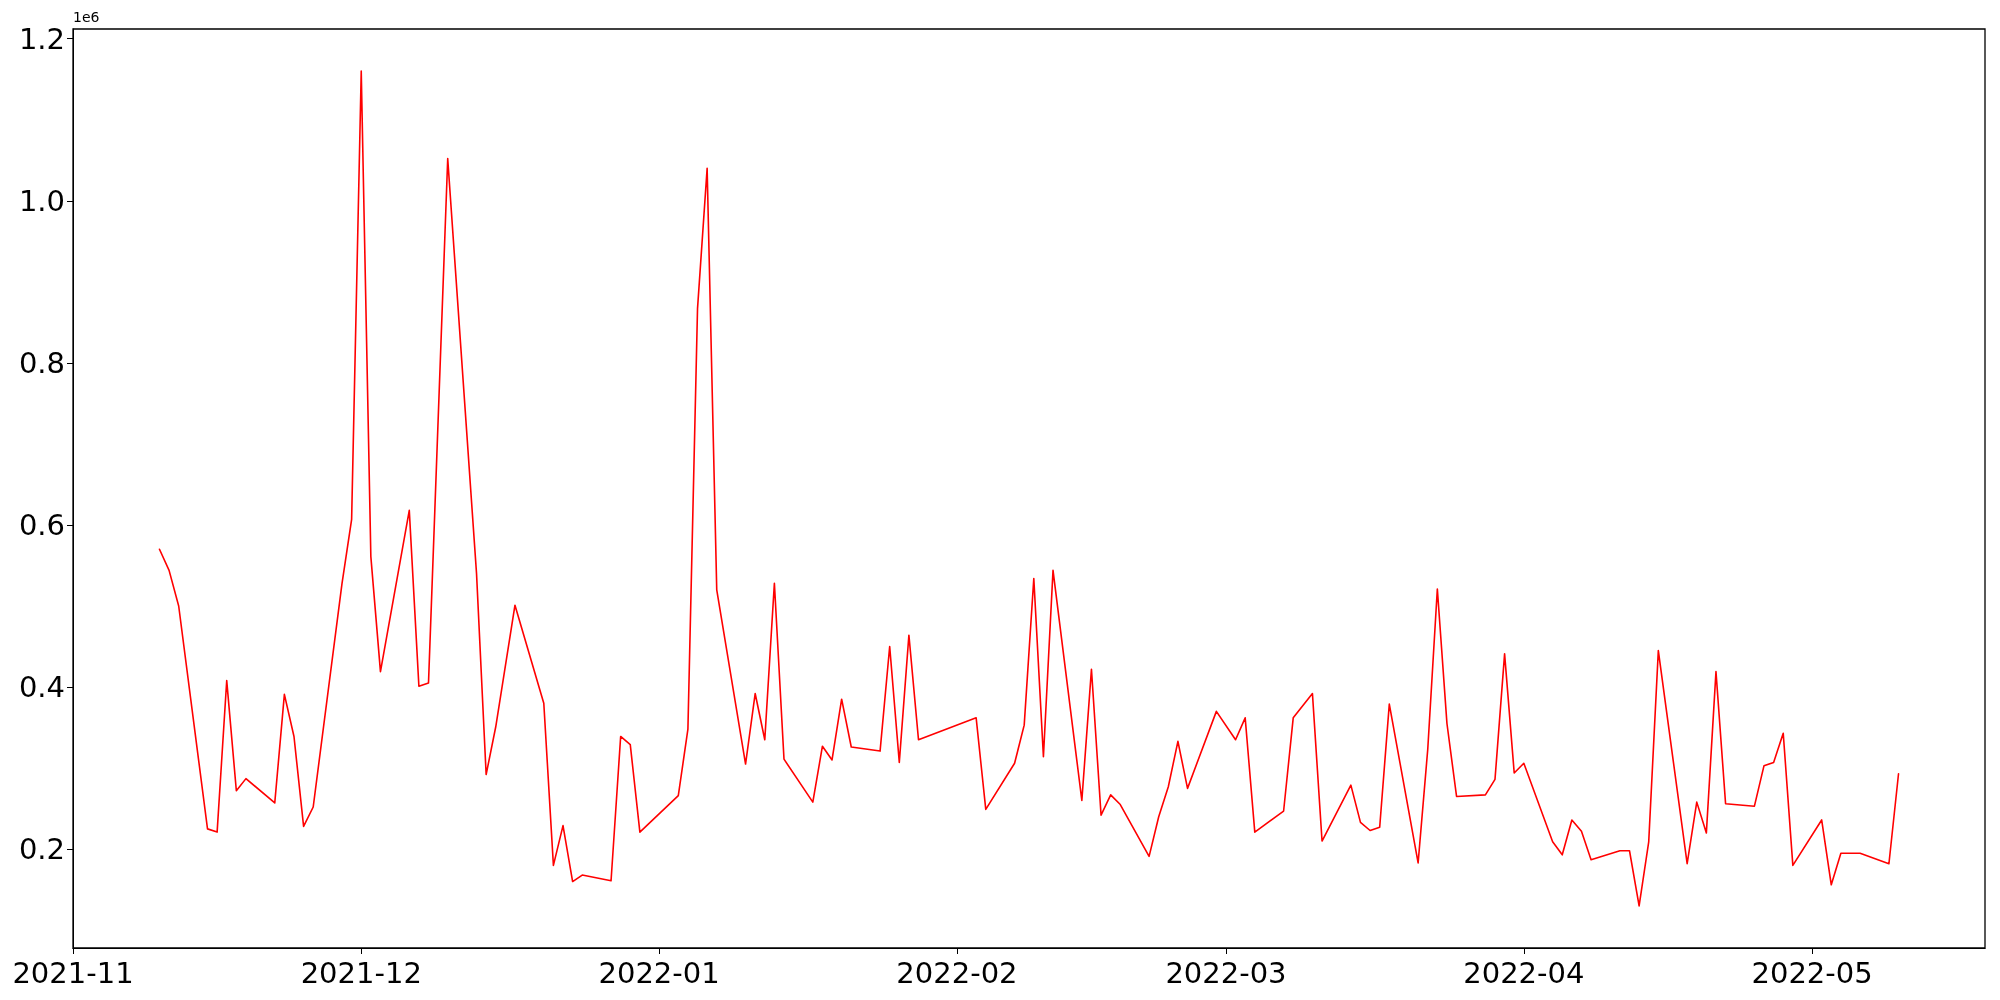  I want to click on x-tick-label: 2022-03, so click(1226, 972).